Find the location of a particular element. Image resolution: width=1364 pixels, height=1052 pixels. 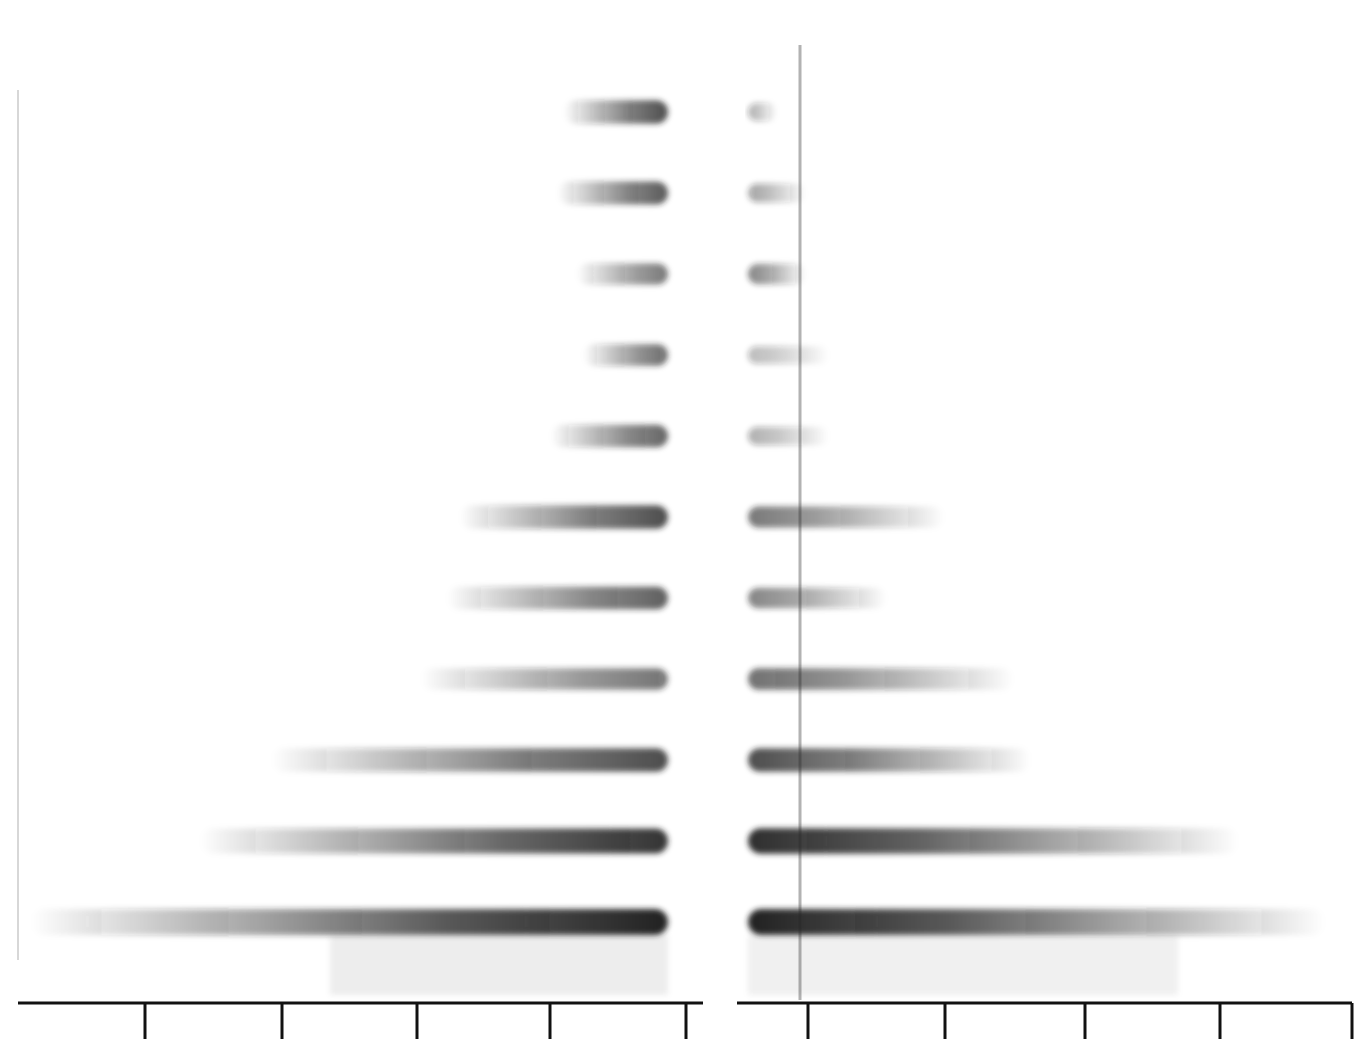

left-lower-spill is located at coordinates (499, 965).